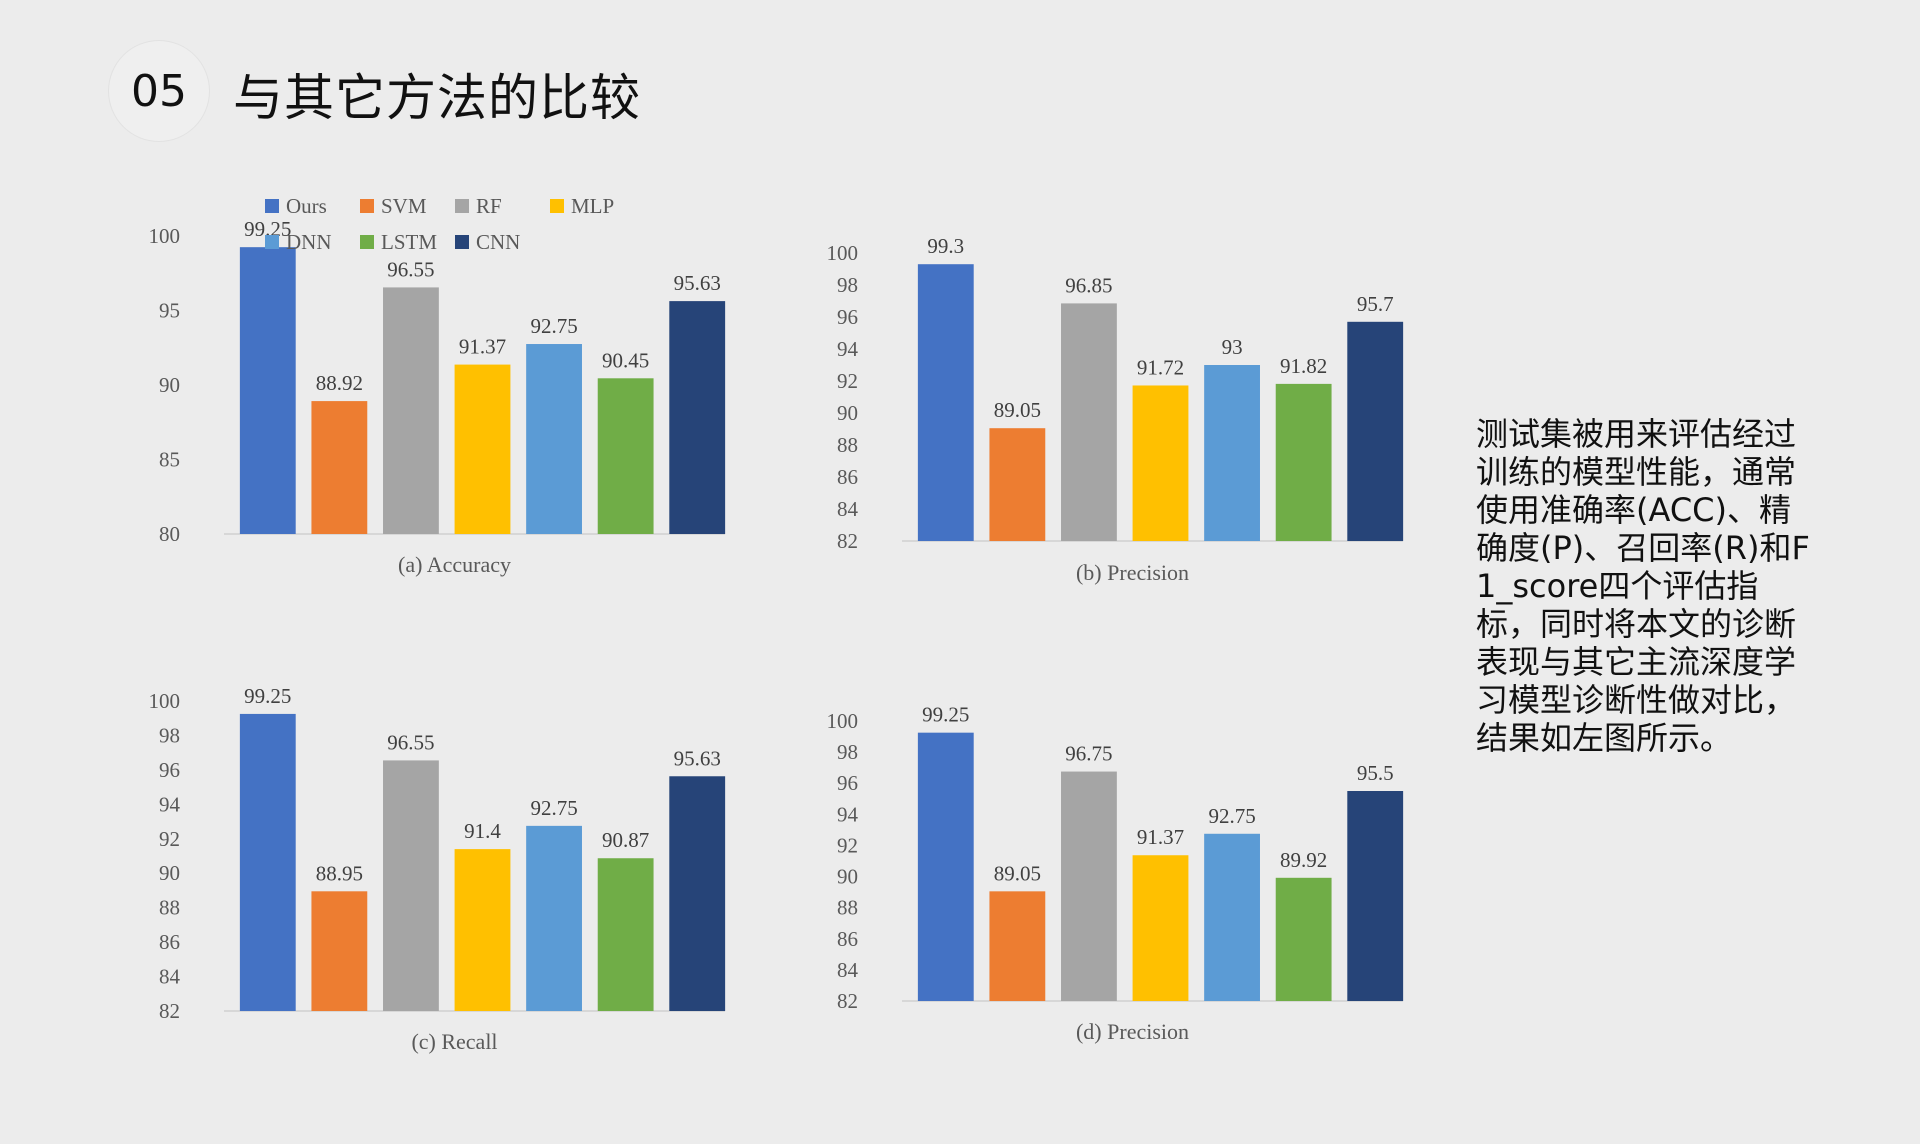  What do you see at coordinates (454, 1041) in the screenshot?
I see `chart-caption: (c) Recall` at bounding box center [454, 1041].